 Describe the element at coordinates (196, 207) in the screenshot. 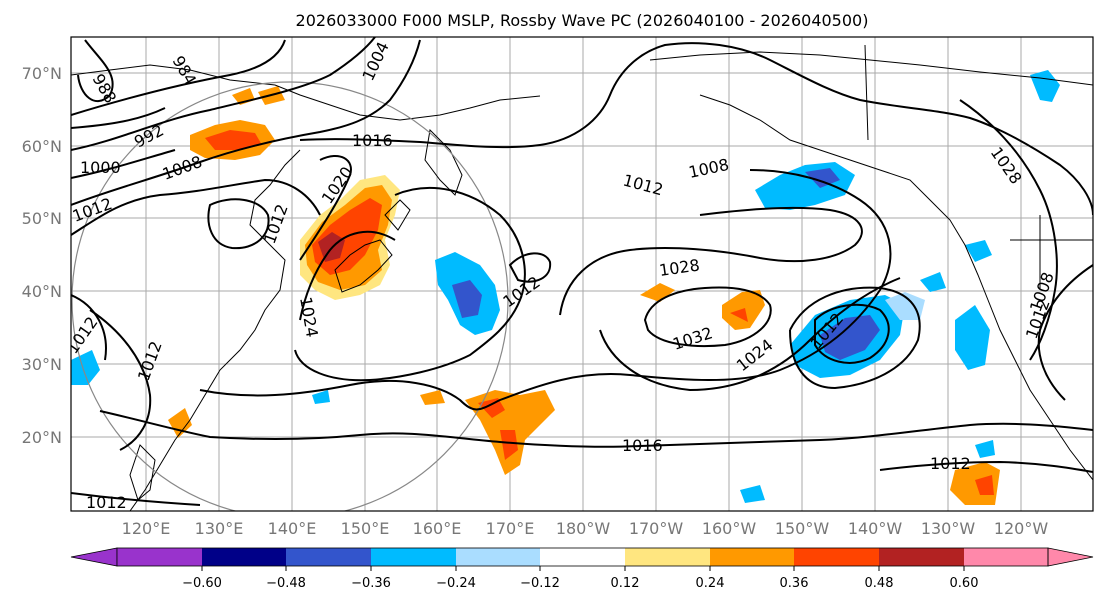

I see `contour-1012-west` at that location.